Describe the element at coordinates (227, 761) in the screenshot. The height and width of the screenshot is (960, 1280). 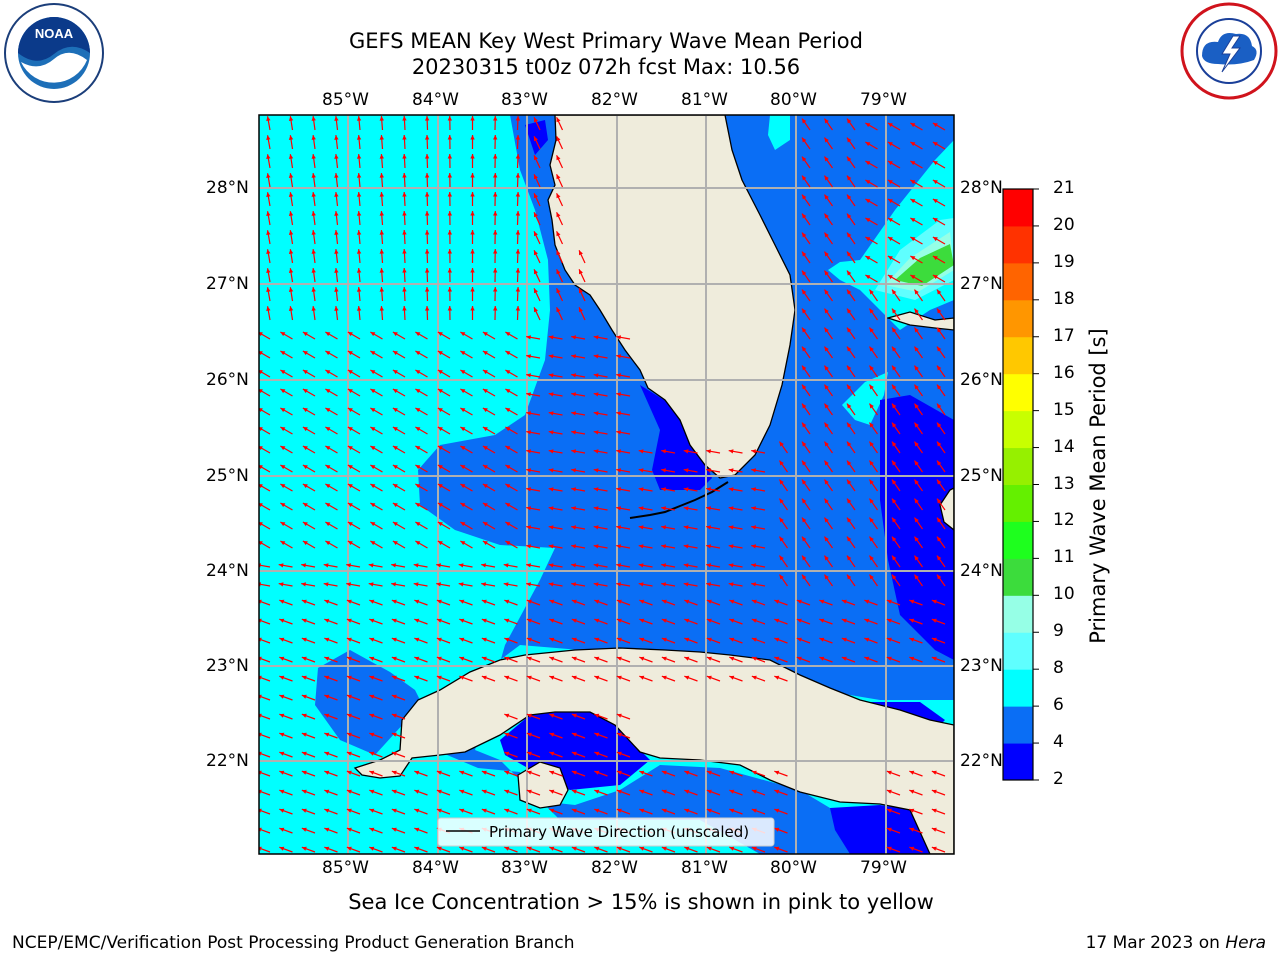
I see `lat-label-left: 22°N` at that location.